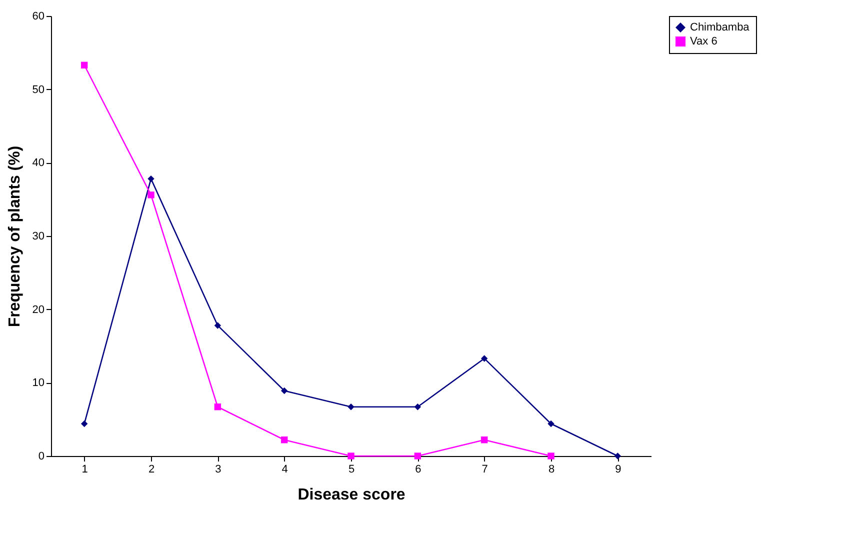 The height and width of the screenshot is (534, 842). Describe the element at coordinates (38, 383) in the screenshot. I see `y-tick-label: 10` at that location.